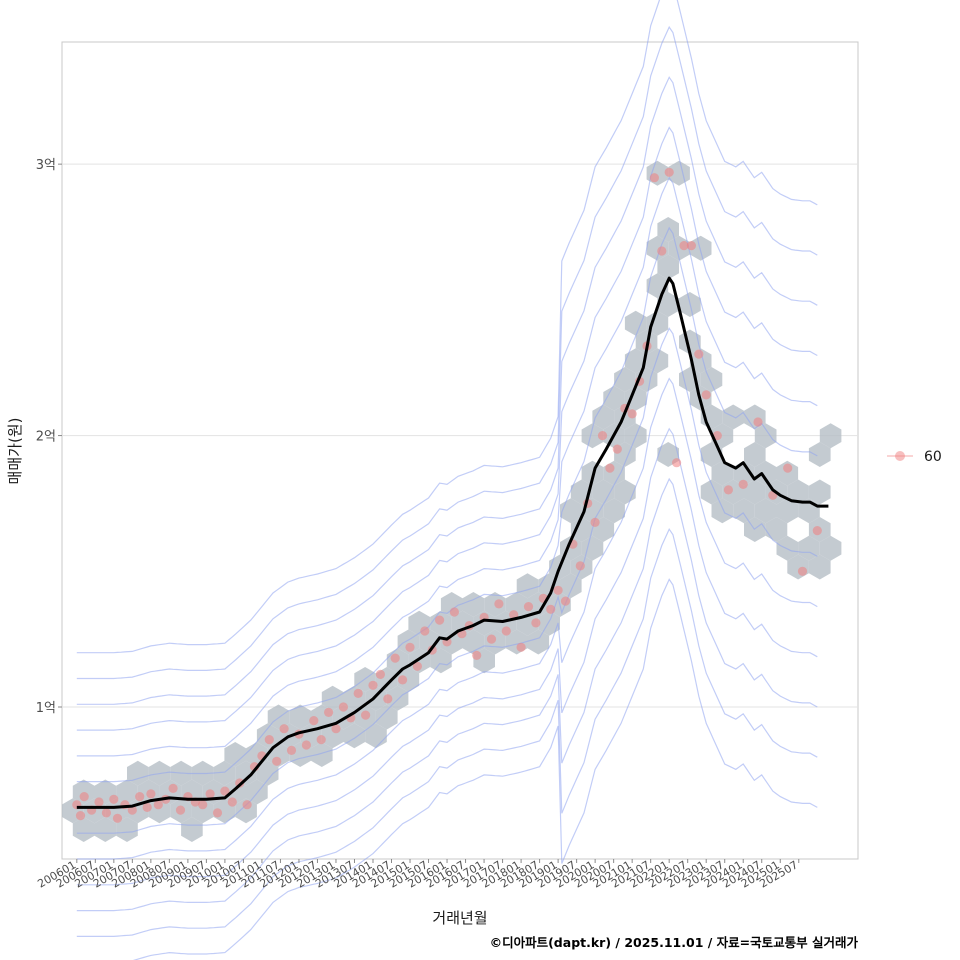 This screenshot has width=960, height=960. I want to click on y-tick-label: 2억, so click(46, 437).